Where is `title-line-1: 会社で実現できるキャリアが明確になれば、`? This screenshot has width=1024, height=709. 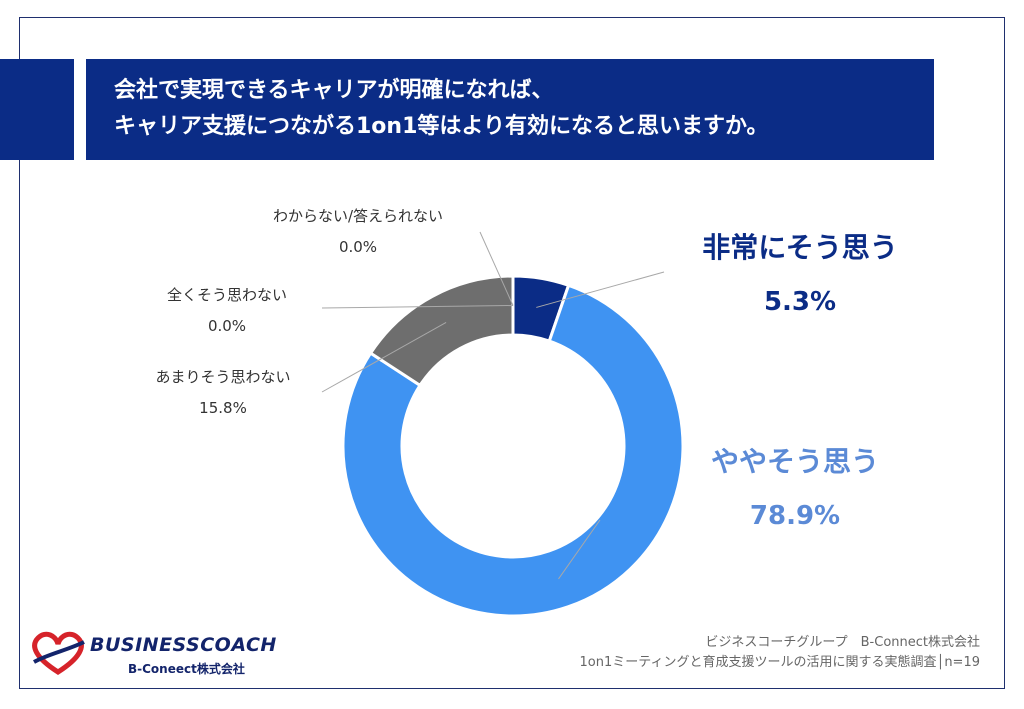 title-line-1: 会社で実現できるキャリアが明確になれば、 is located at coordinates (334, 90).